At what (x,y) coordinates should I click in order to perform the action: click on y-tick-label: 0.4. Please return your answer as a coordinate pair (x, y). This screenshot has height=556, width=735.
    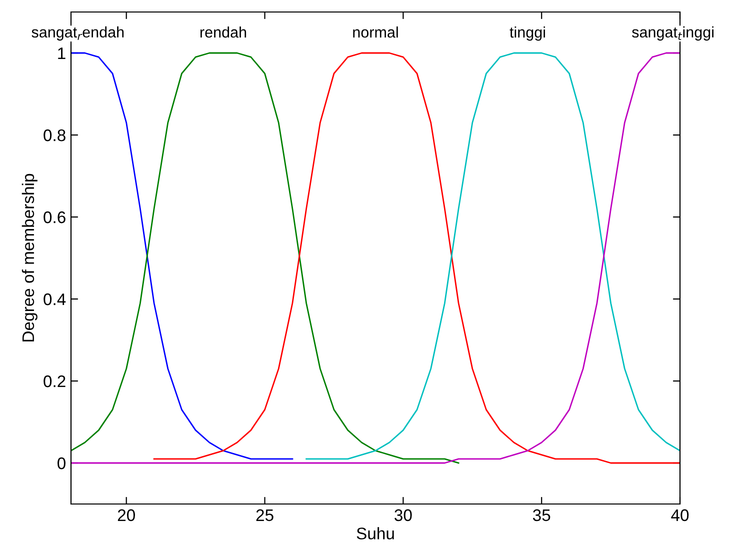
    Looking at the image, I should click on (55, 299).